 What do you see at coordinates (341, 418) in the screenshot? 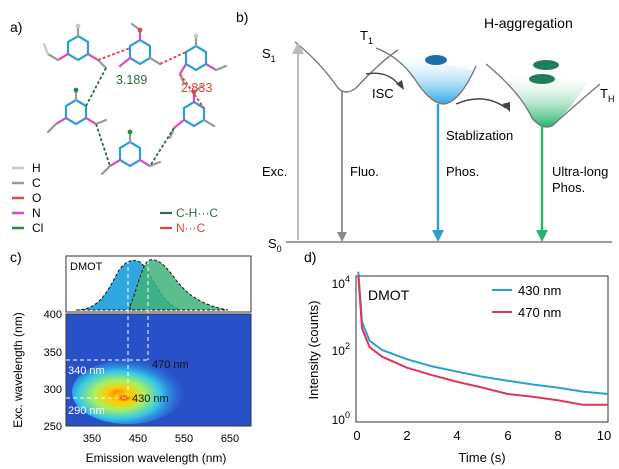
I see `d-ytick-1e0: 10⁰` at bounding box center [341, 418].